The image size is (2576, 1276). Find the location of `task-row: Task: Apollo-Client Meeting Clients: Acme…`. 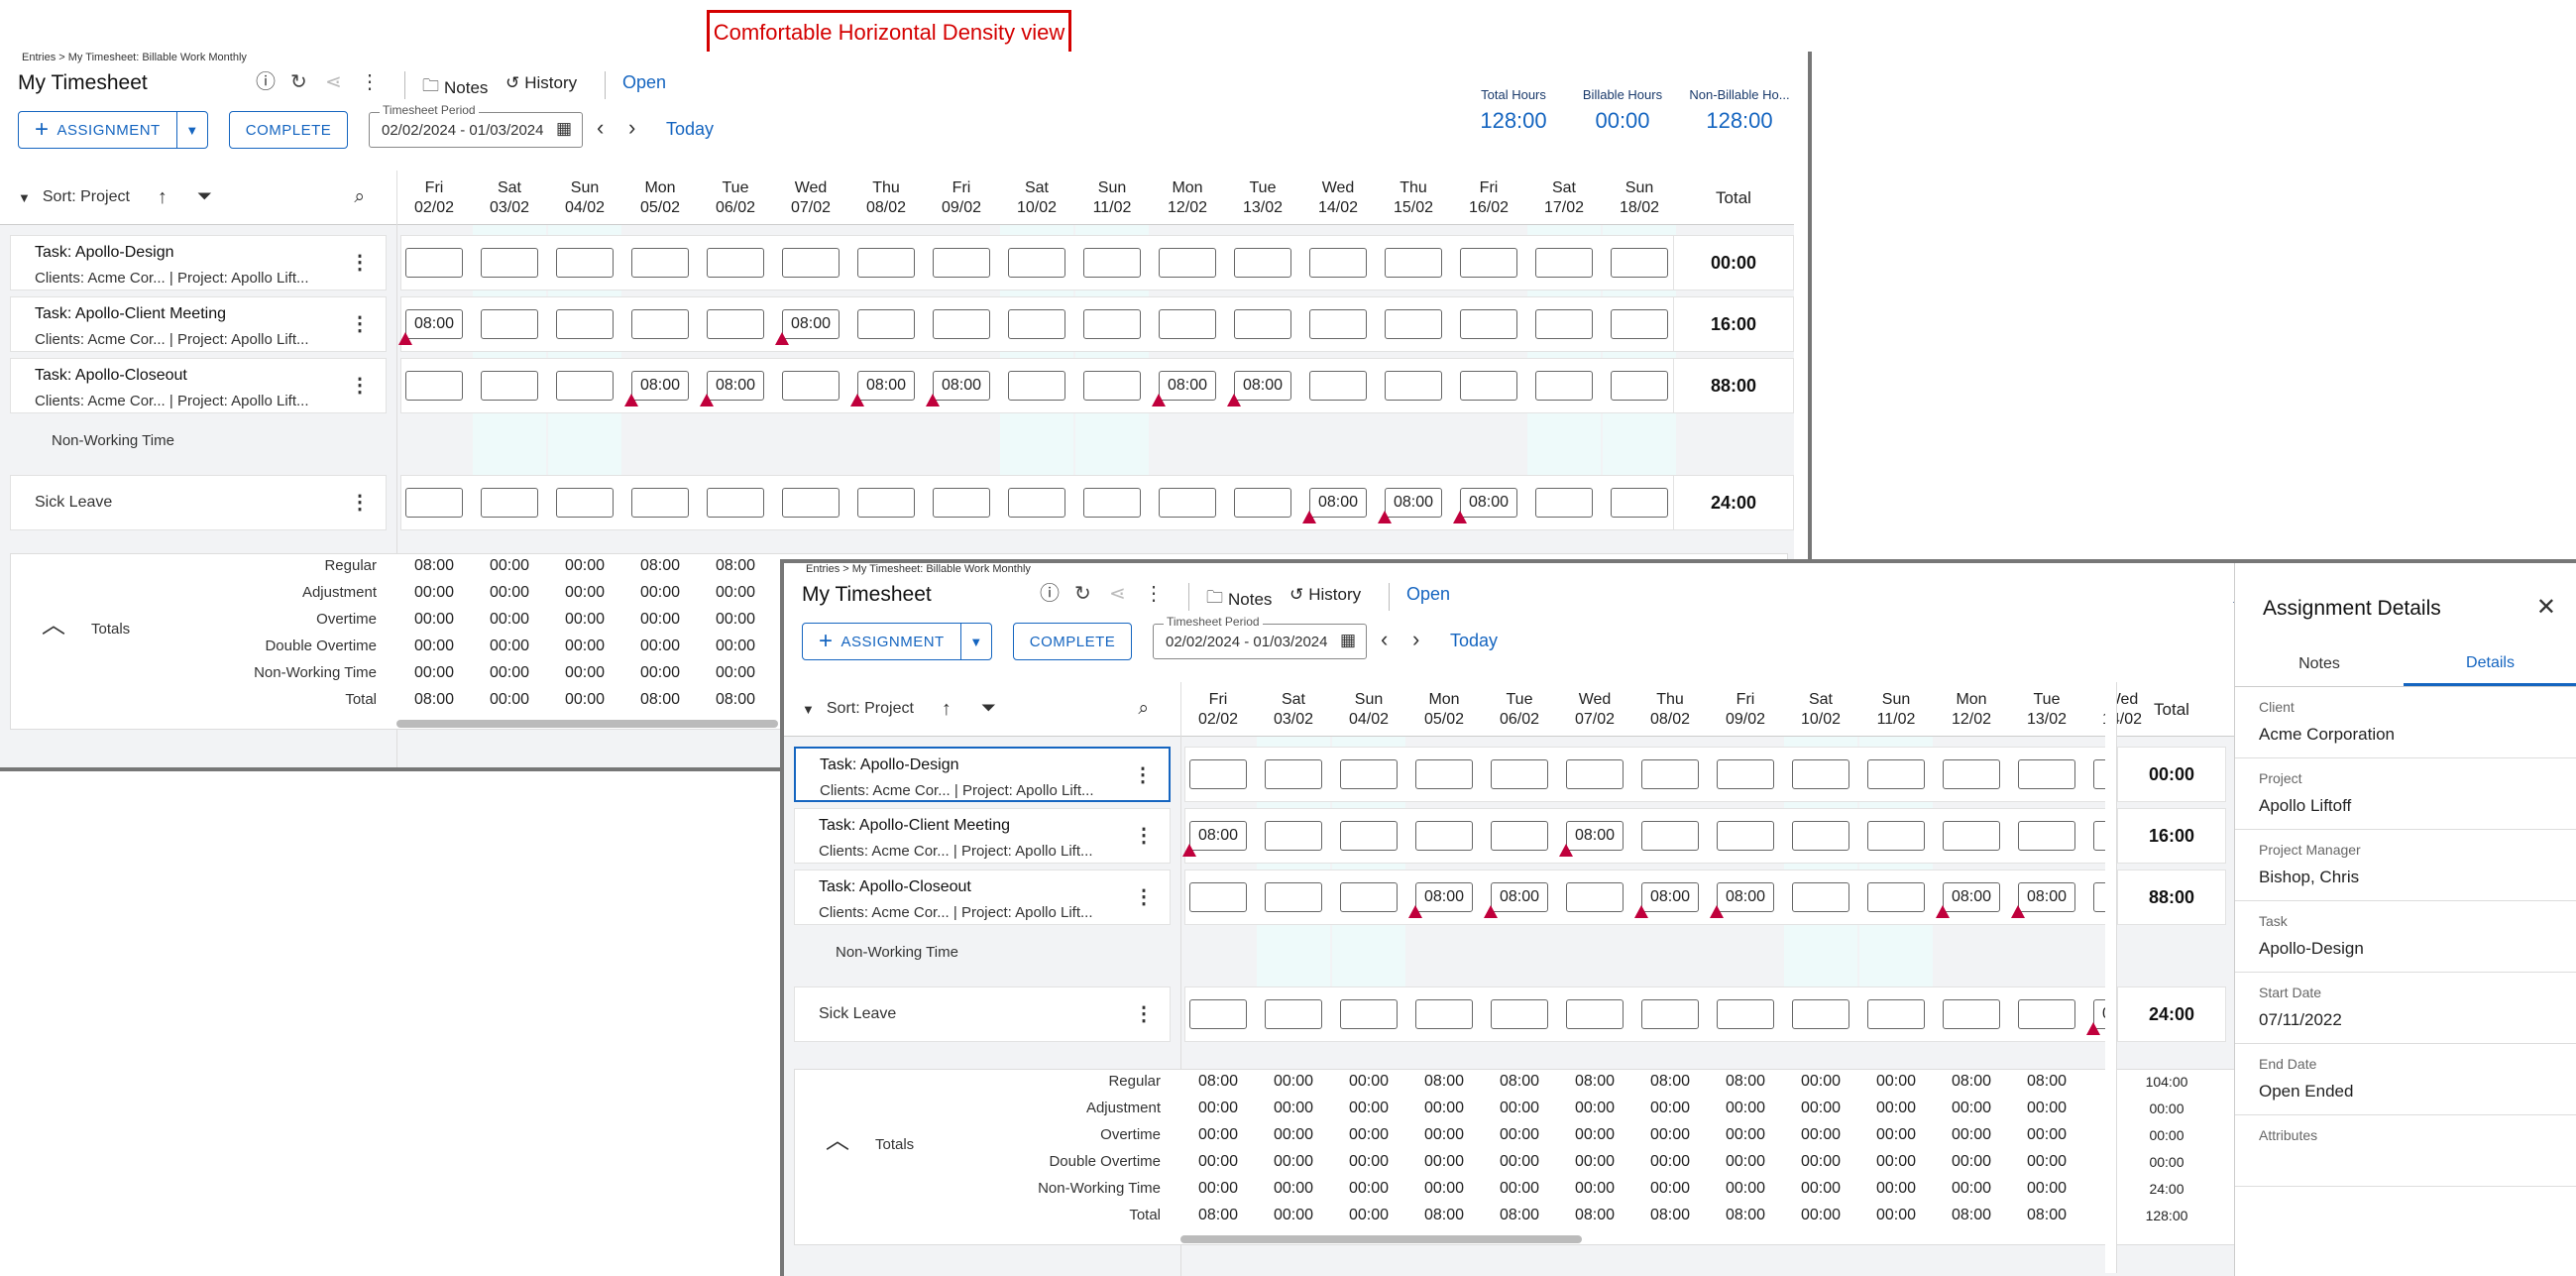

task-row: Task: Apollo-Client Meeting Clients: Acme… is located at coordinates (198, 324).